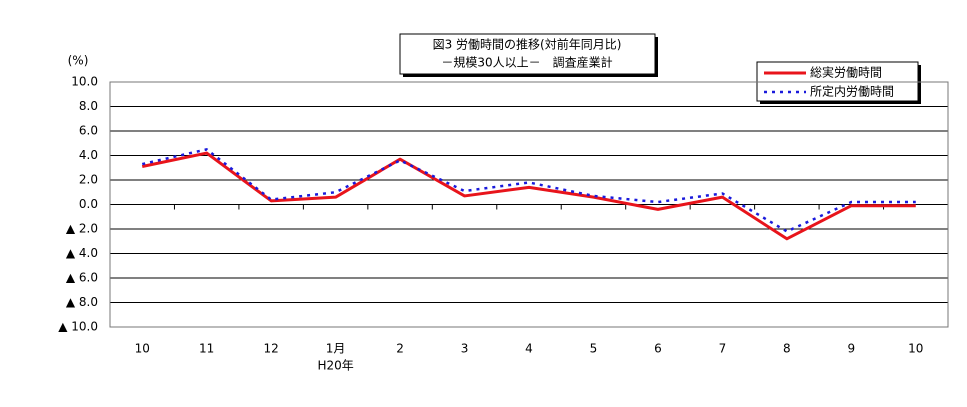  I want to click on x-tick-label: 6, so click(658, 349).